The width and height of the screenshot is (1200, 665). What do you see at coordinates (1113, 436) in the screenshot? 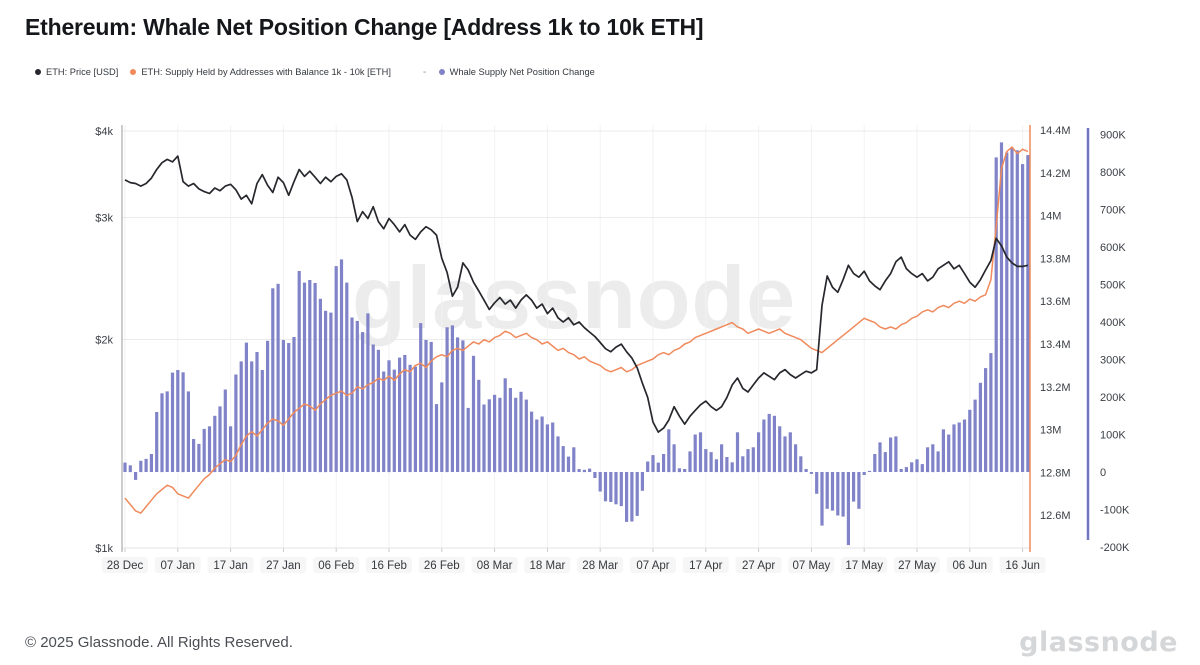
I see `svg-text: 100K` at bounding box center [1113, 436].